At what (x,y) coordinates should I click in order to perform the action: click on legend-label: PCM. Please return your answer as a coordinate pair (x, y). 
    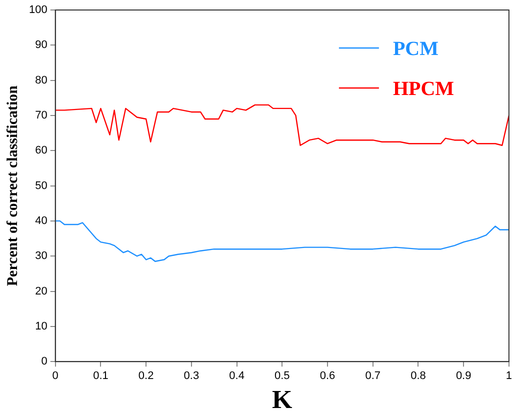
    Looking at the image, I should click on (415, 49).